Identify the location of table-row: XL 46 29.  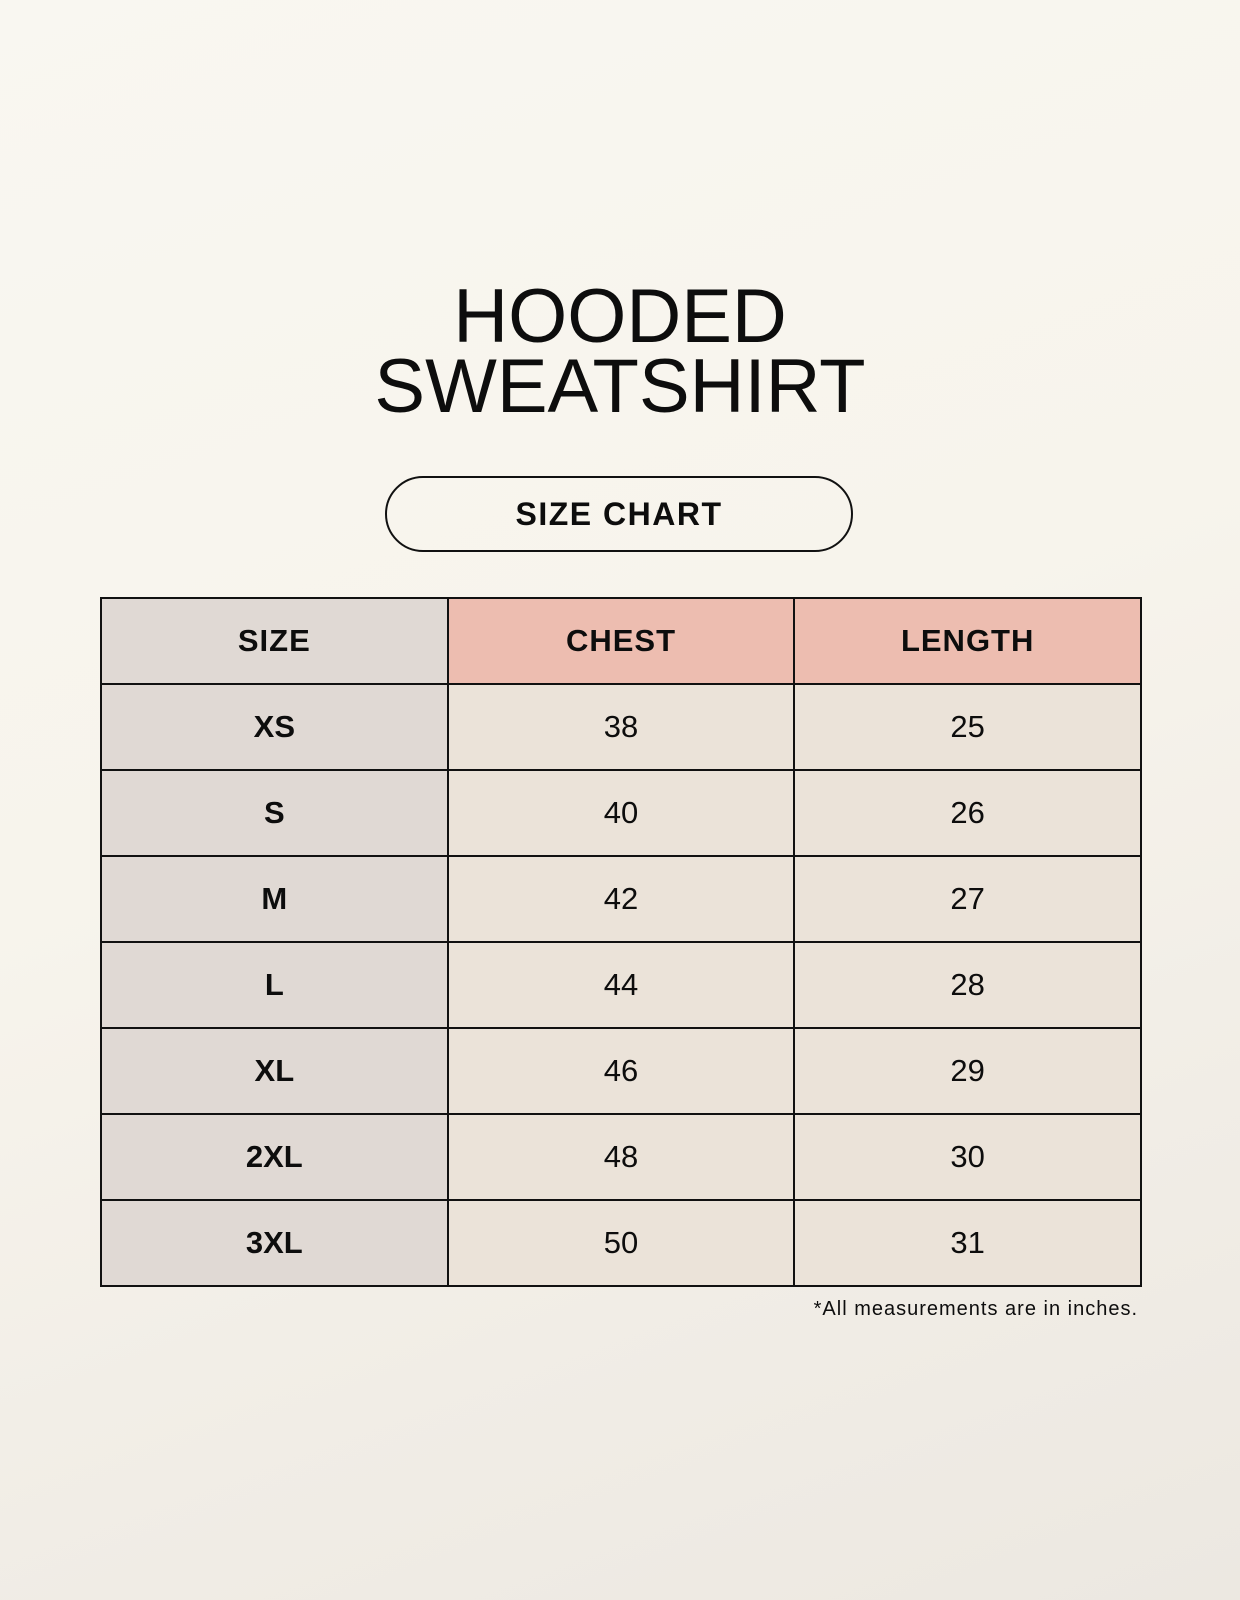
(621, 1071).